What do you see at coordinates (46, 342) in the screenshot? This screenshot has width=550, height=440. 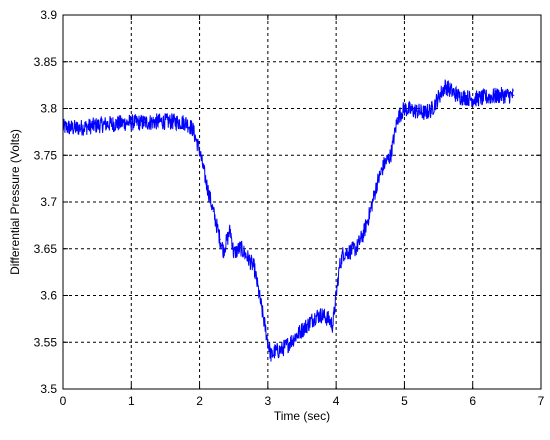 I see `y-tick-label: 3.55` at bounding box center [46, 342].